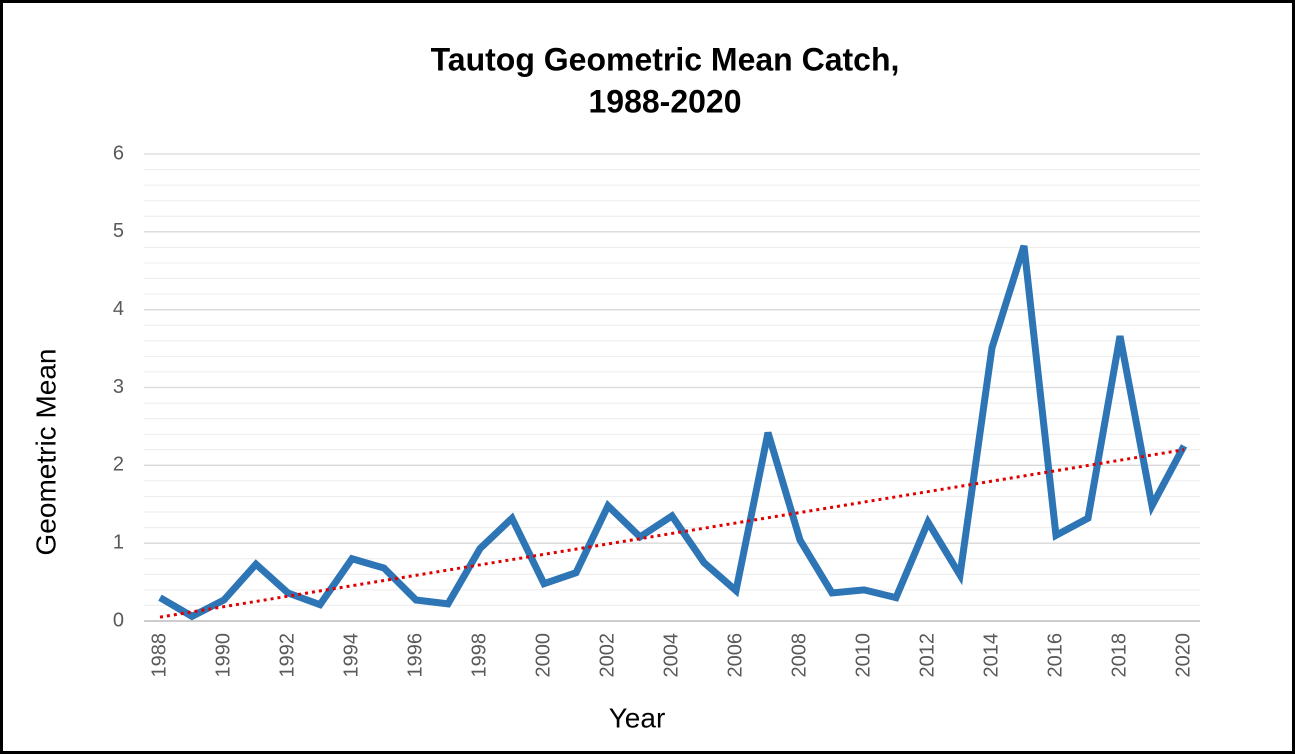  Describe the element at coordinates (799, 655) in the screenshot. I see `x-tick-label: 2008` at that location.